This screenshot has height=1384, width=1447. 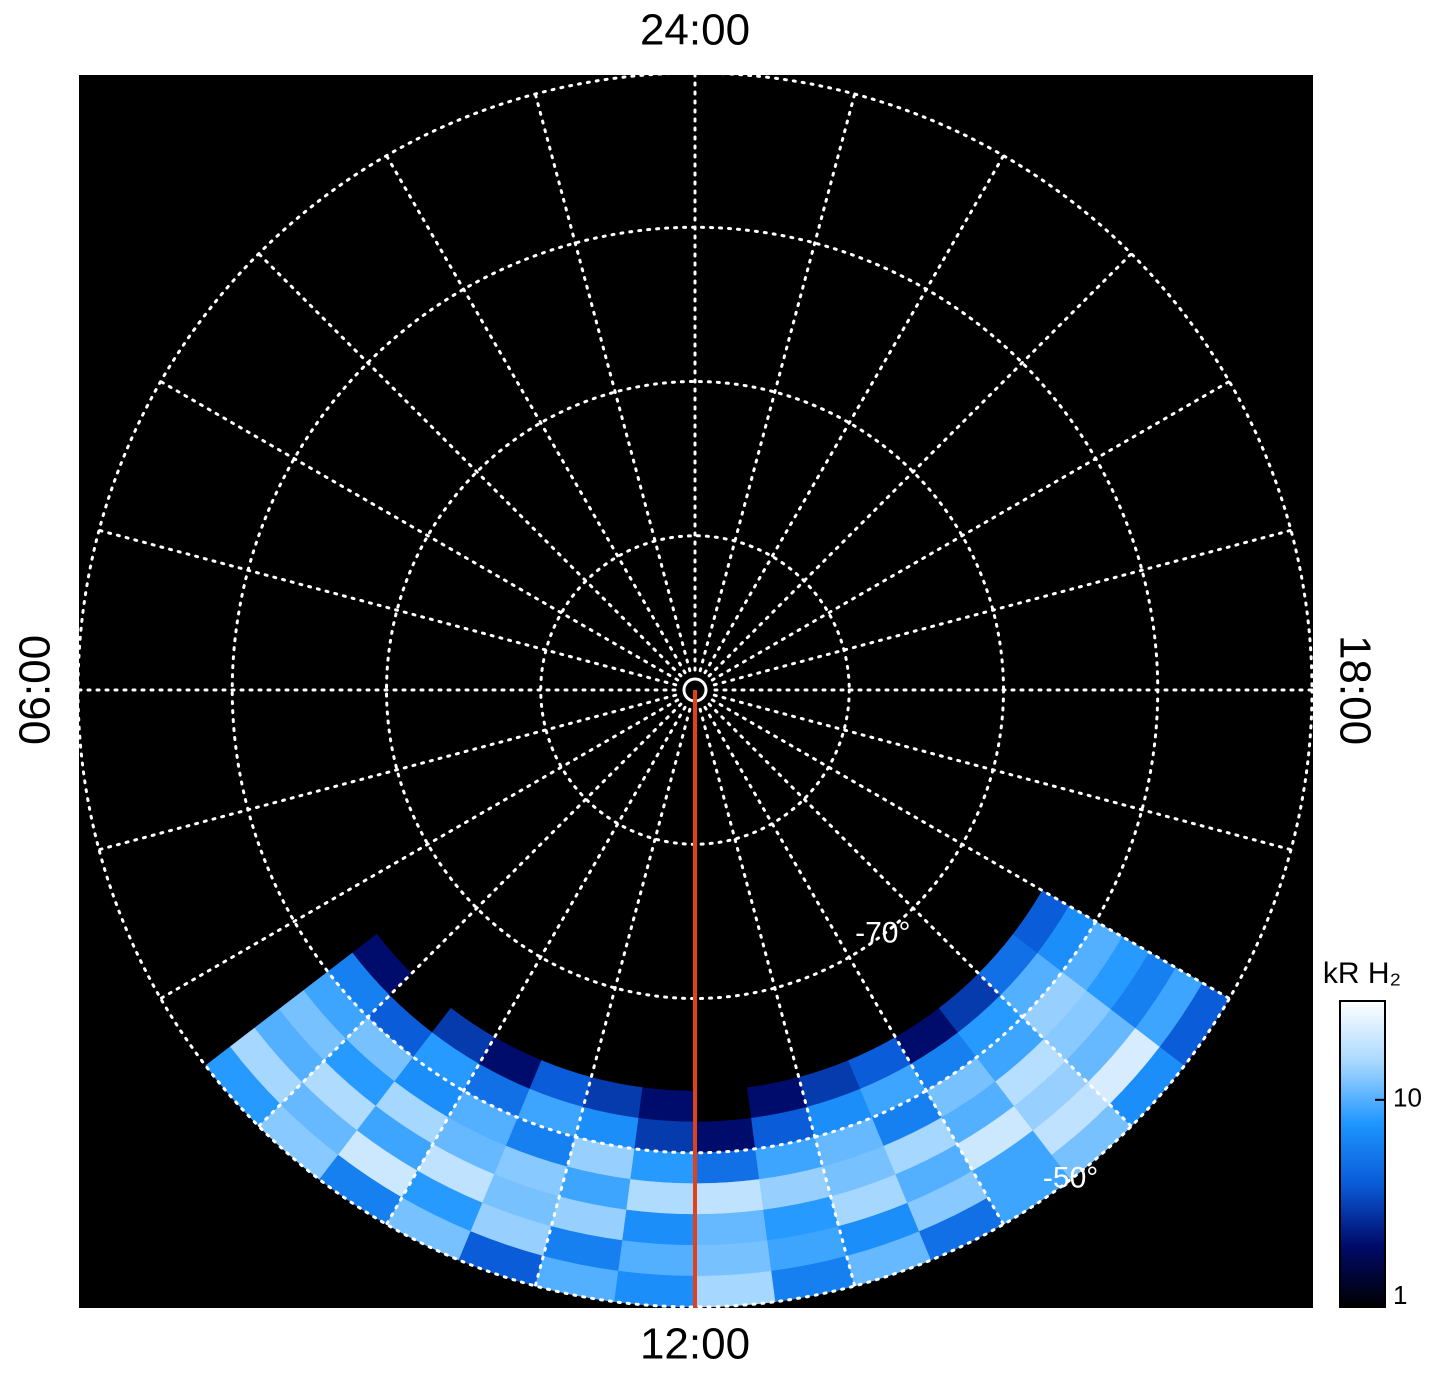 What do you see at coordinates (1070, 1177) in the screenshot?
I see `ring-label: -50°` at bounding box center [1070, 1177].